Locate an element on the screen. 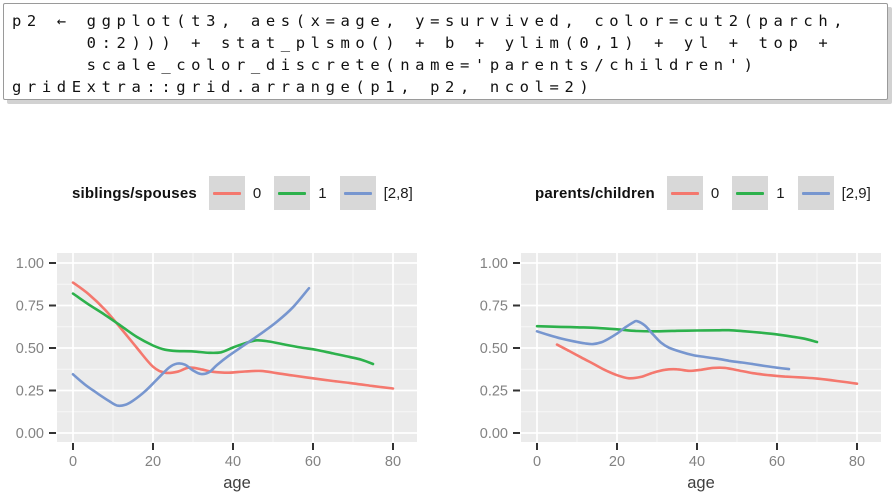  legend-title: siblings/spouses is located at coordinates (134, 193).